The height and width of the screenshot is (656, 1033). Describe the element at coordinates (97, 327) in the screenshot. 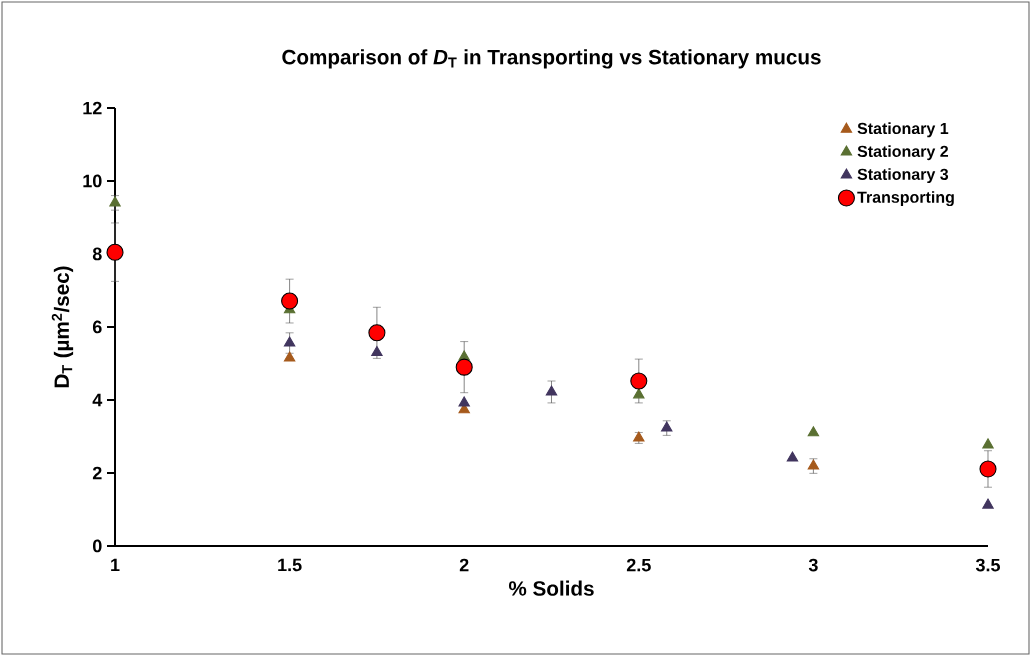

I see `y-tick-label: 6` at that location.